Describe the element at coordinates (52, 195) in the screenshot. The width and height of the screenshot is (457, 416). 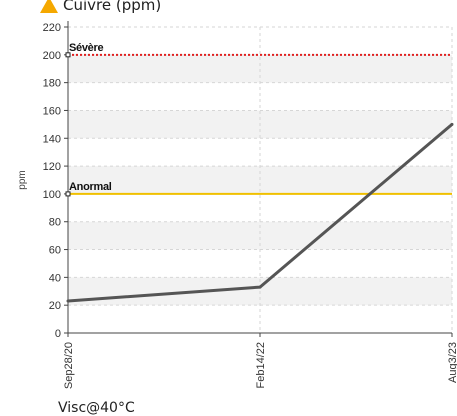
I see `y-tick-label: 100` at that location.